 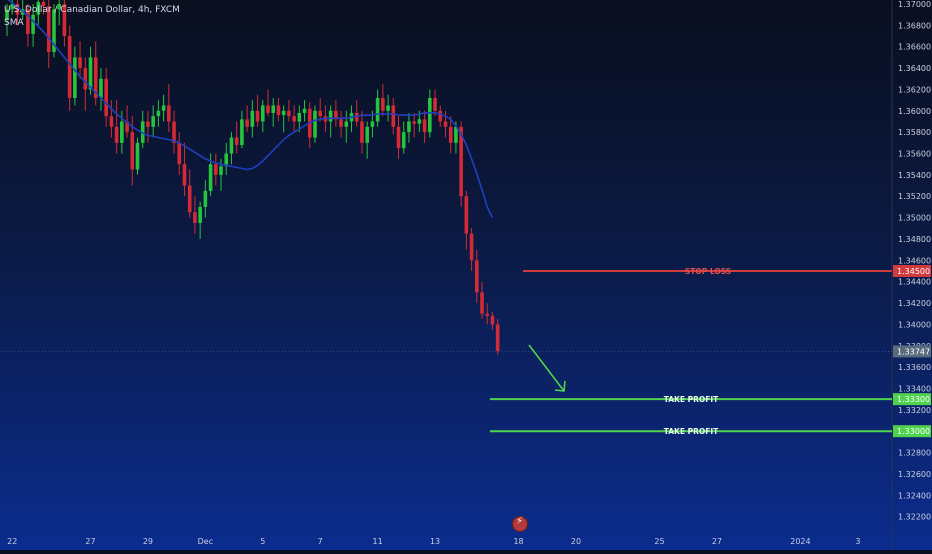 I want to click on y-tick-label: 1.35600, so click(x=914, y=154).